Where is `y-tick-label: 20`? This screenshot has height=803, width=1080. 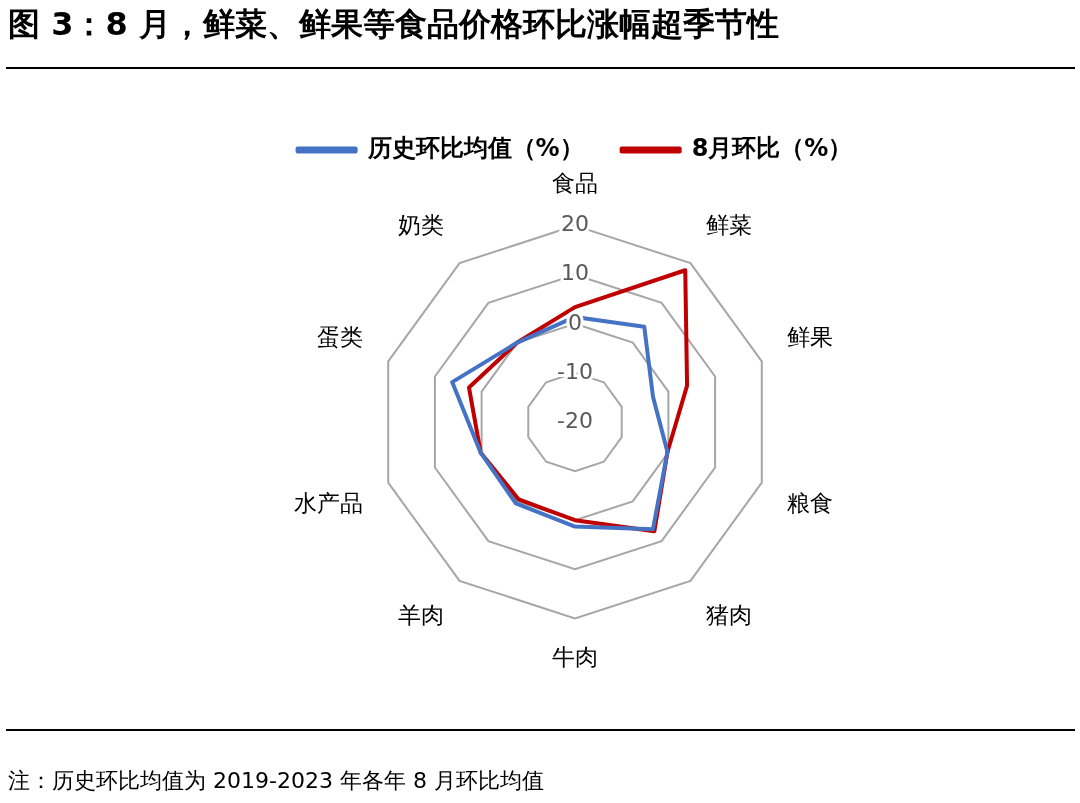
y-tick-label: 20 is located at coordinates (575, 224).